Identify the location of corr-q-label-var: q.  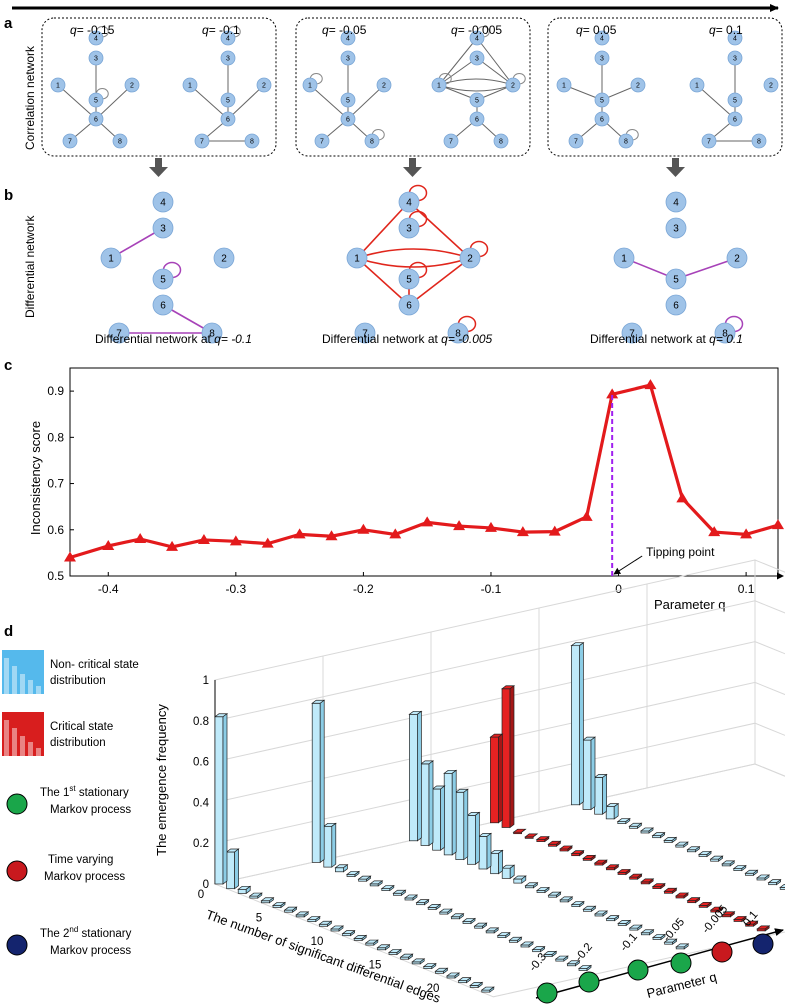
(454, 30).